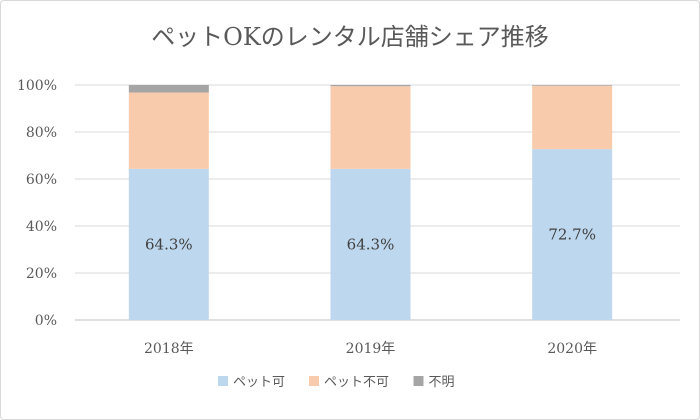 This screenshot has width=700, height=420. What do you see at coordinates (46, 321) in the screenshot?
I see `y-tick-label: 0%` at bounding box center [46, 321].